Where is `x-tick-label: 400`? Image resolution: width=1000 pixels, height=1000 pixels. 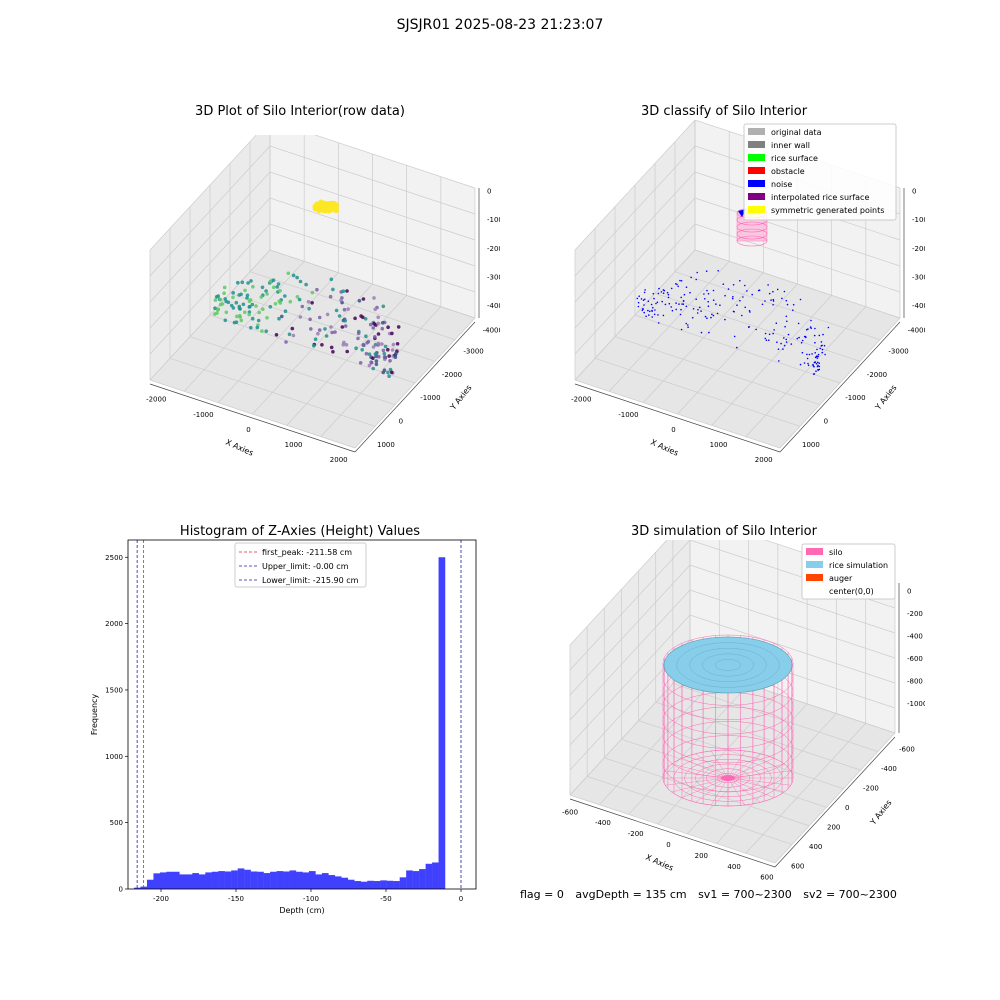
x-tick-label: 400 is located at coordinates (733, 867).